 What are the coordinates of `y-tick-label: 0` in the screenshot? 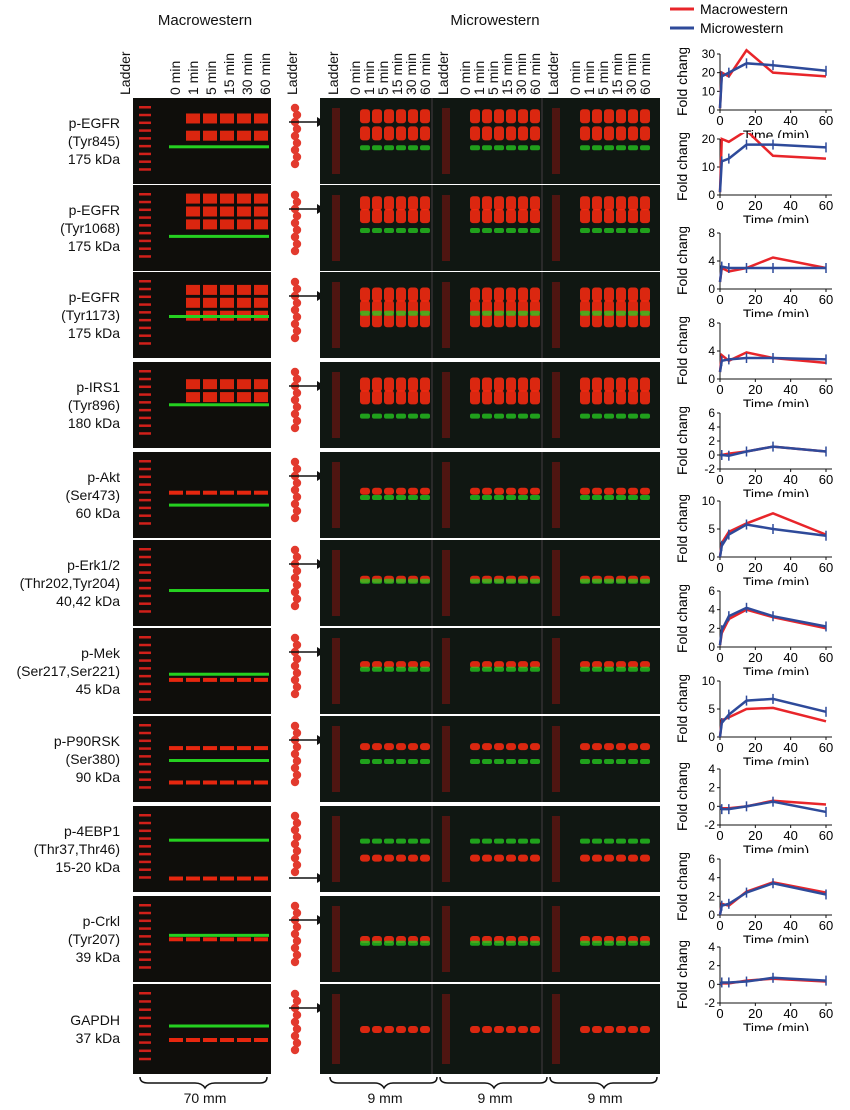 It's located at (711, 737).